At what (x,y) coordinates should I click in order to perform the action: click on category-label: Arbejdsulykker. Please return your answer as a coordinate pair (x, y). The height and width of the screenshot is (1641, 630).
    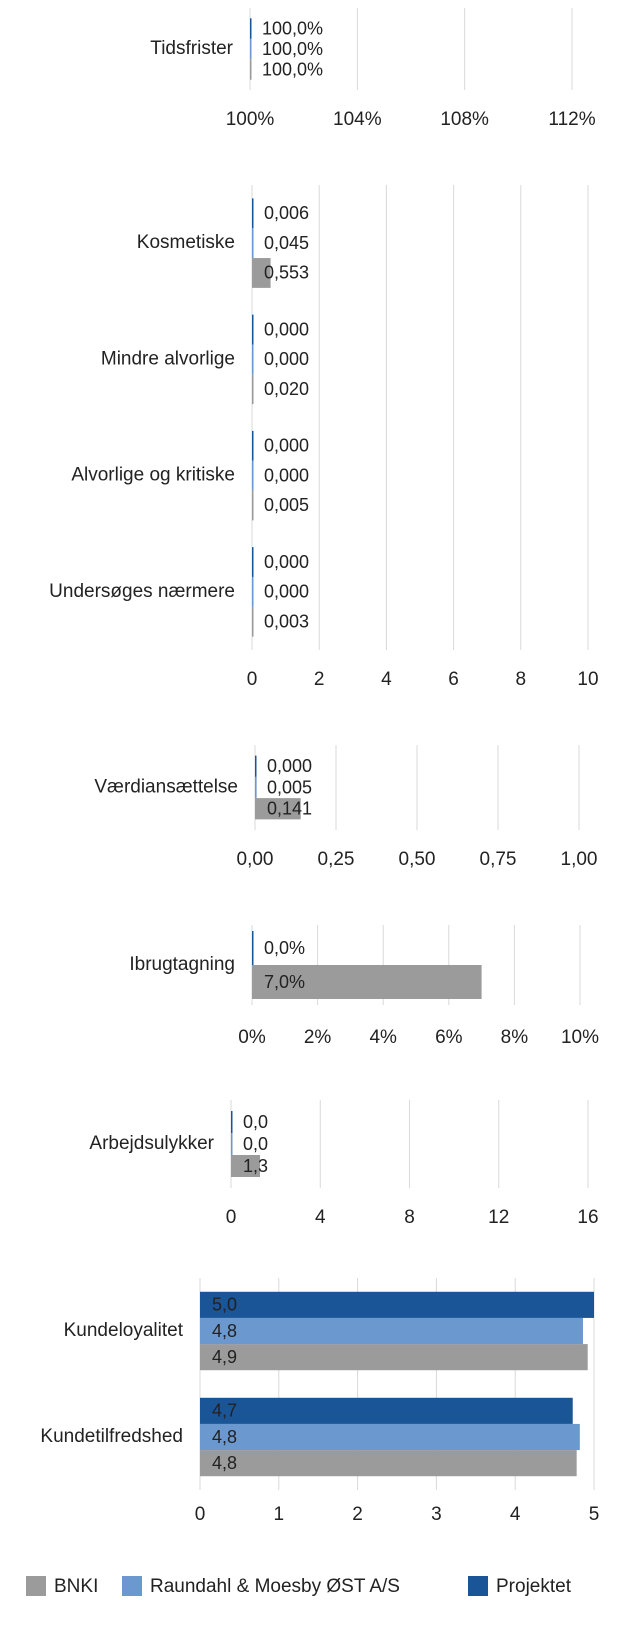
    Looking at the image, I should click on (151, 1143).